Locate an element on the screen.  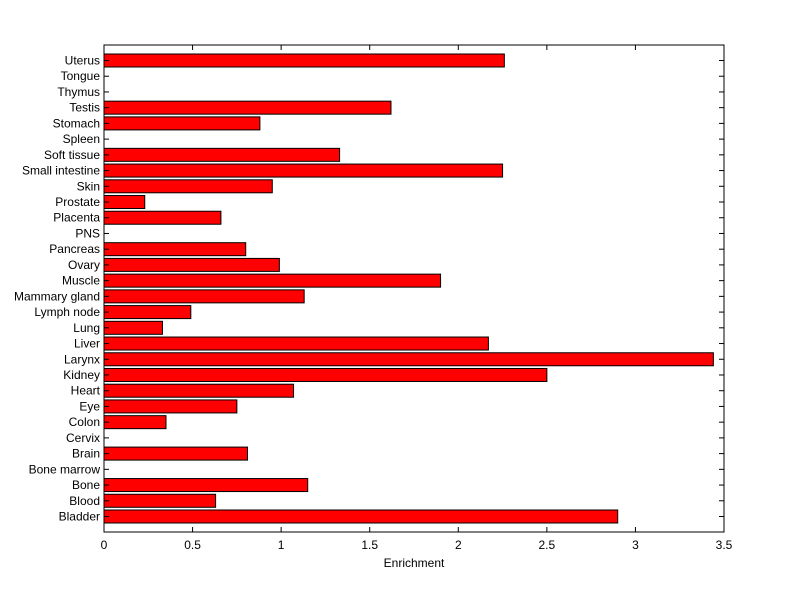
bar-bone is located at coordinates (206, 485).